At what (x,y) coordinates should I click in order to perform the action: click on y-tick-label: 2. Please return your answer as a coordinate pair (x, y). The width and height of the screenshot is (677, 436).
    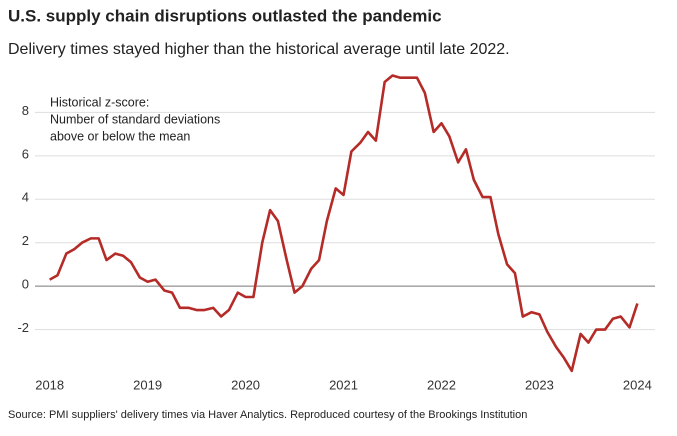
    Looking at the image, I should click on (25, 240).